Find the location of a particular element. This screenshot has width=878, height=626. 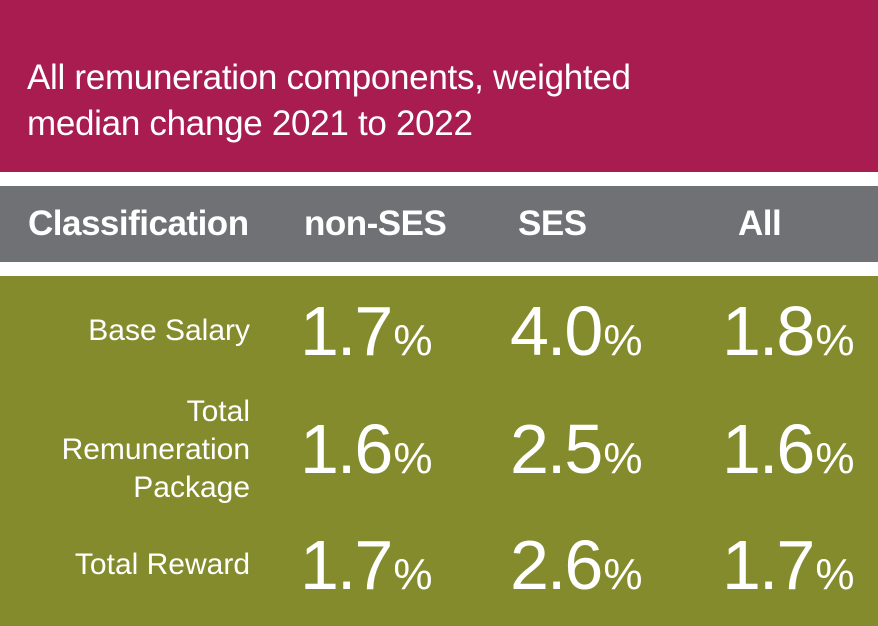

header-classification: Classification is located at coordinates (138, 223).